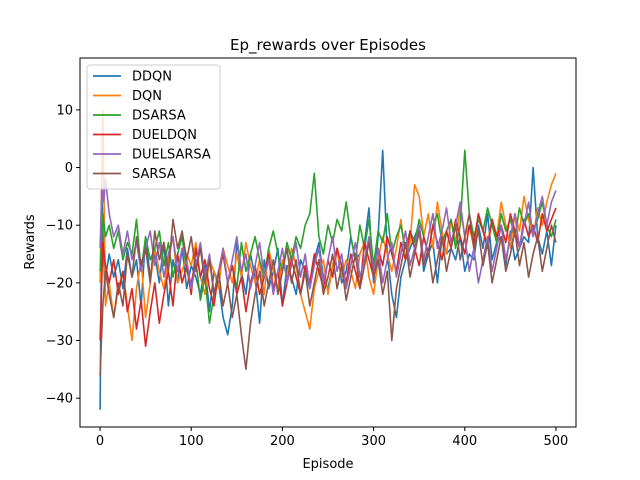 The height and width of the screenshot is (480, 640). What do you see at coordinates (64, 110) in the screenshot?
I see `y-tick-label: 10` at bounding box center [64, 110].